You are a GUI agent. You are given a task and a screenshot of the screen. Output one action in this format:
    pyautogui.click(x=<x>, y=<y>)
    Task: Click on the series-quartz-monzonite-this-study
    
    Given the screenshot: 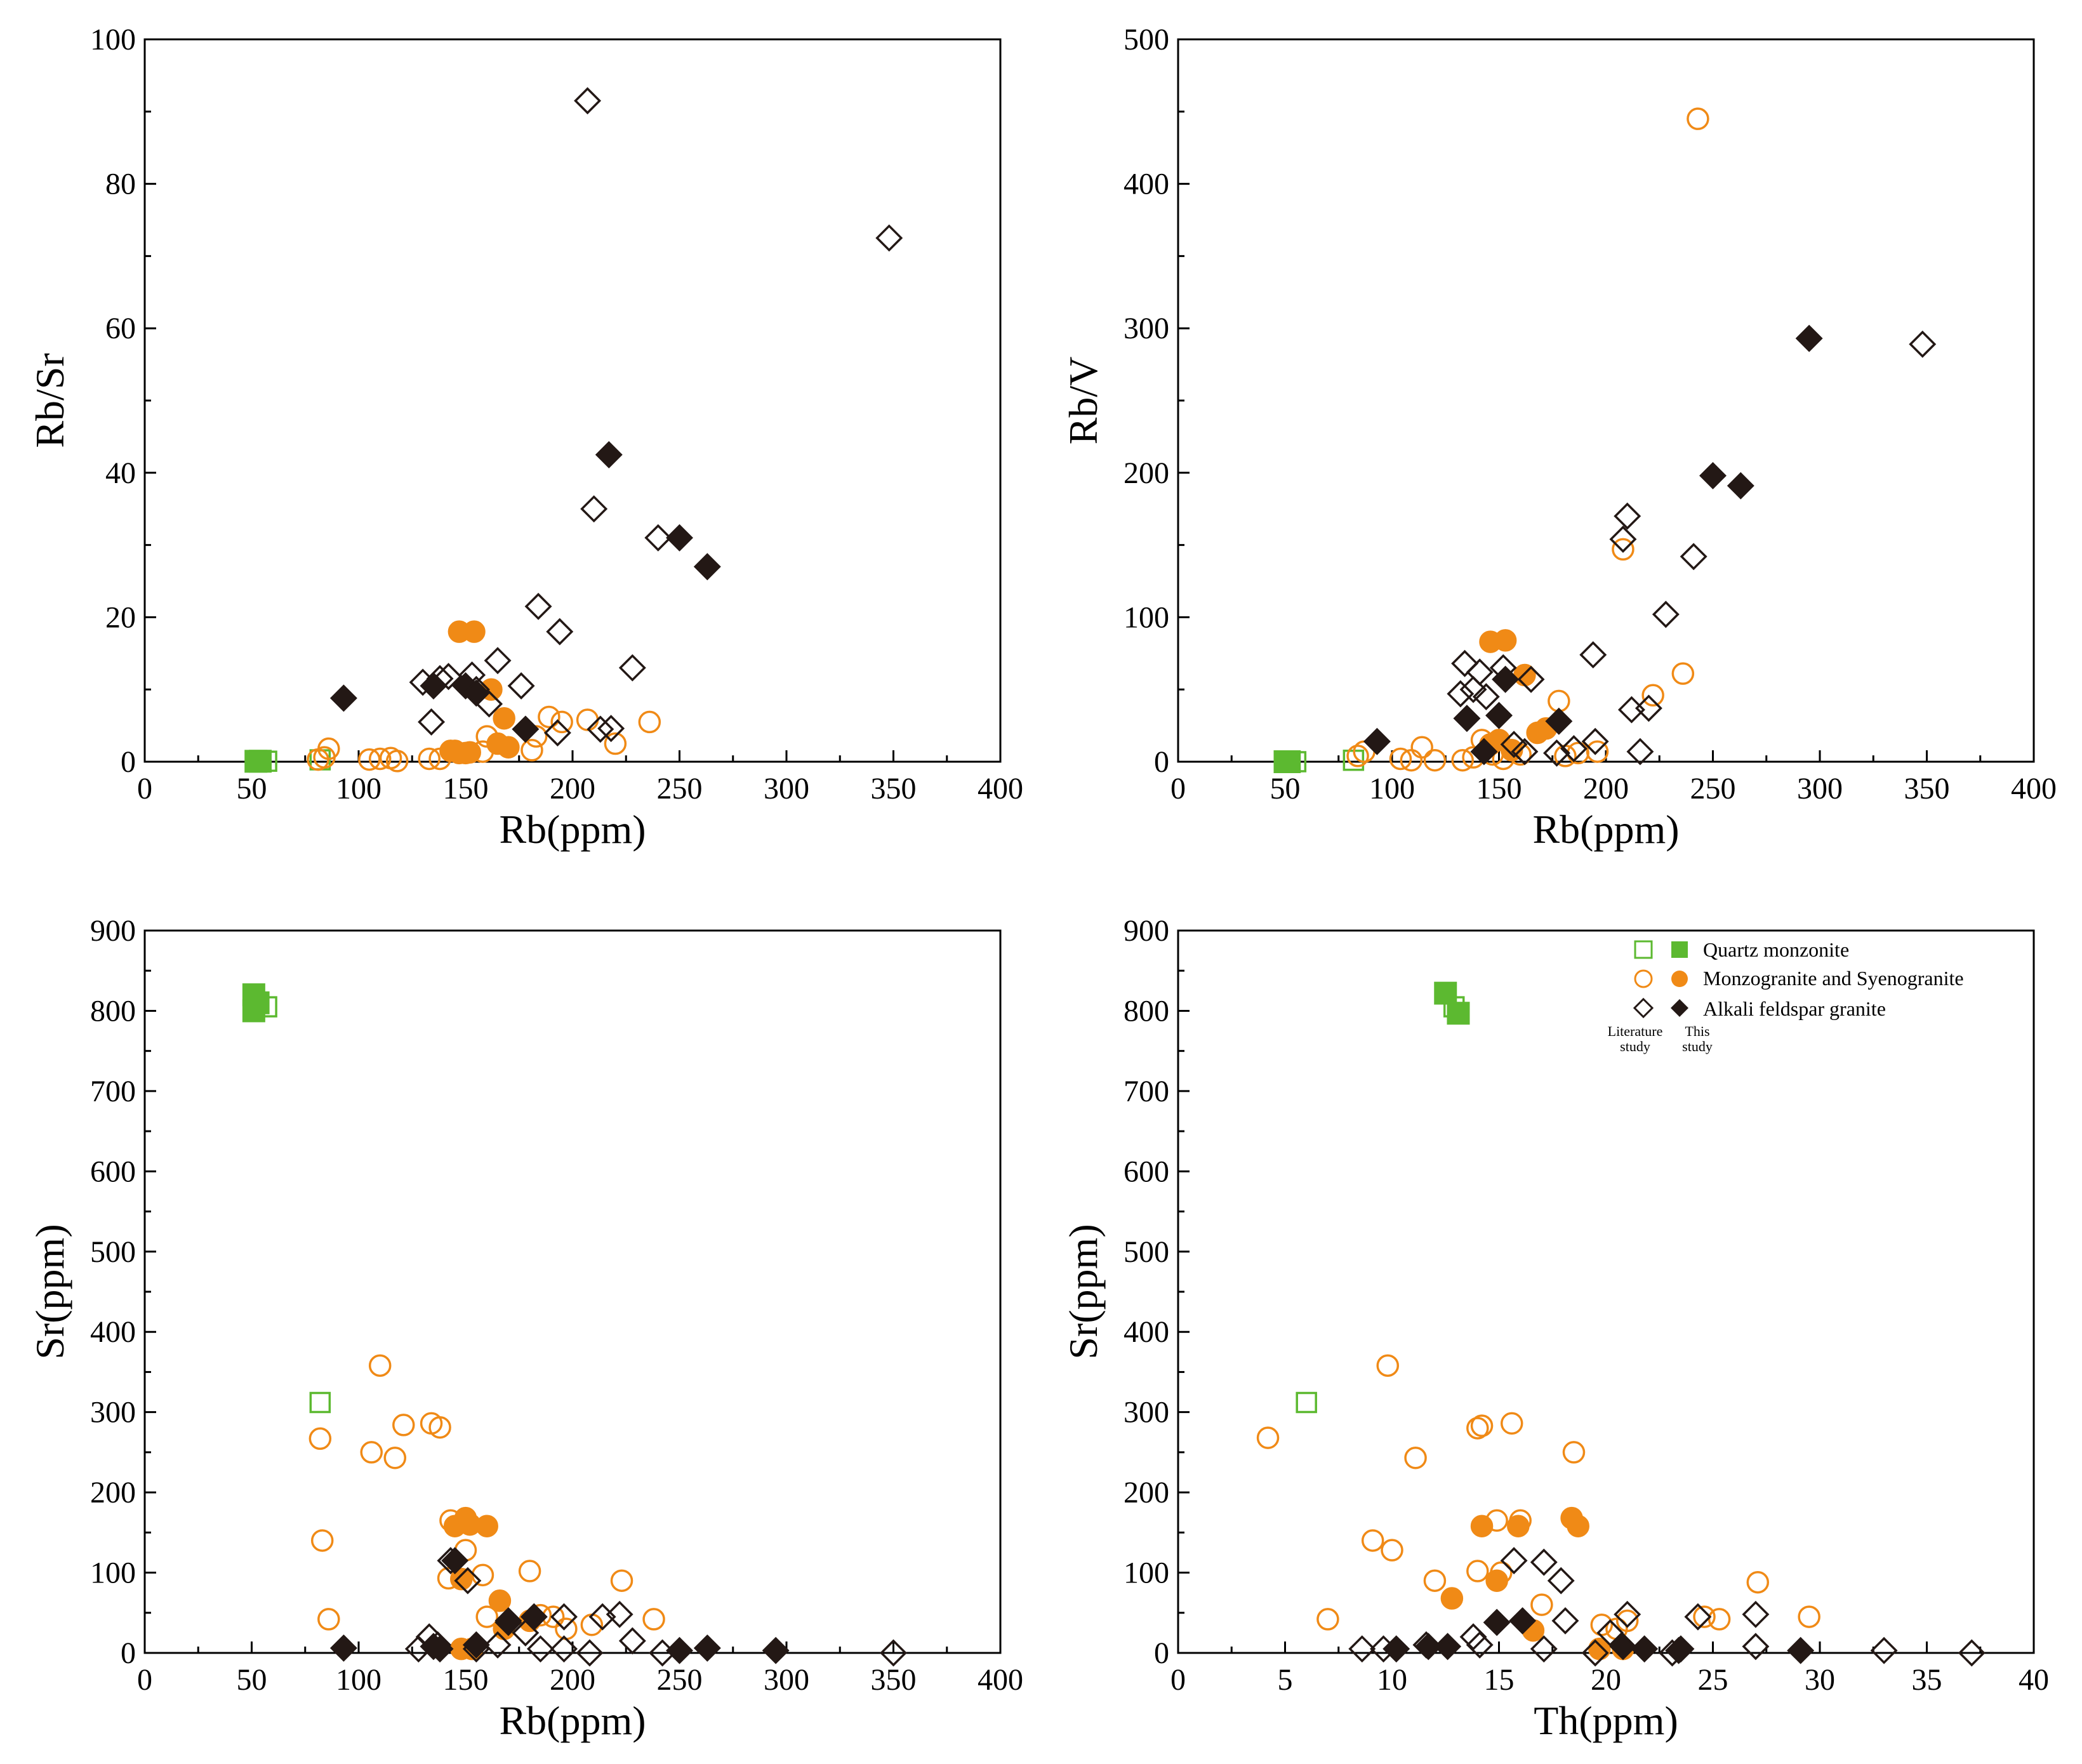 What is the action you would take?
    pyautogui.click(x=1452, y=1003)
    